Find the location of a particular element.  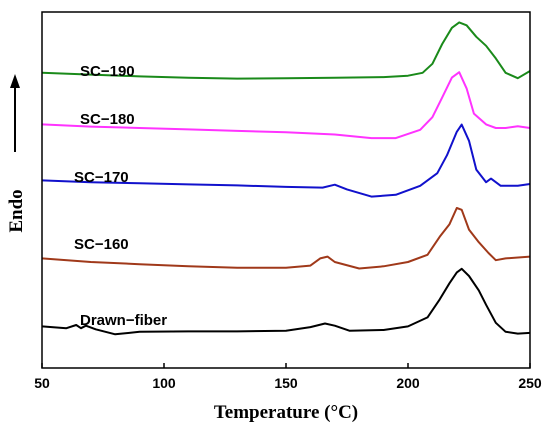

series-label-sc-160: SC−160 is located at coordinates (101, 244).